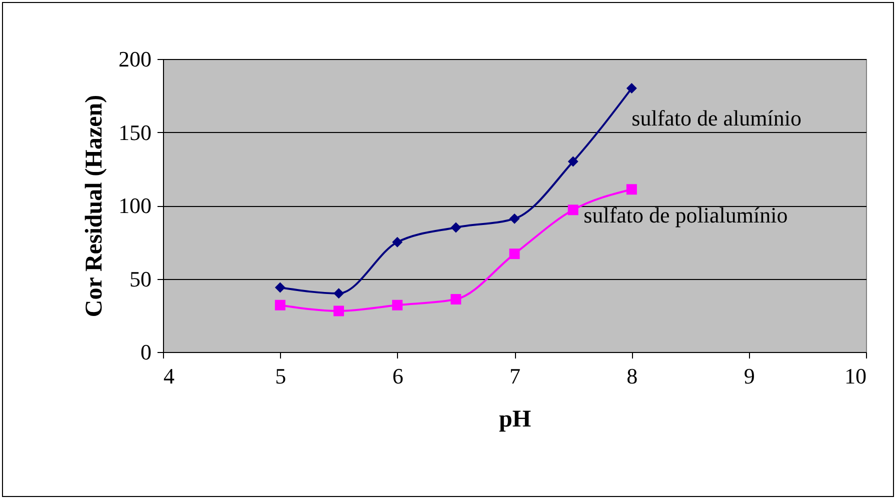 The width and height of the screenshot is (896, 499). I want to click on x-tick-label: 6, so click(398, 376).